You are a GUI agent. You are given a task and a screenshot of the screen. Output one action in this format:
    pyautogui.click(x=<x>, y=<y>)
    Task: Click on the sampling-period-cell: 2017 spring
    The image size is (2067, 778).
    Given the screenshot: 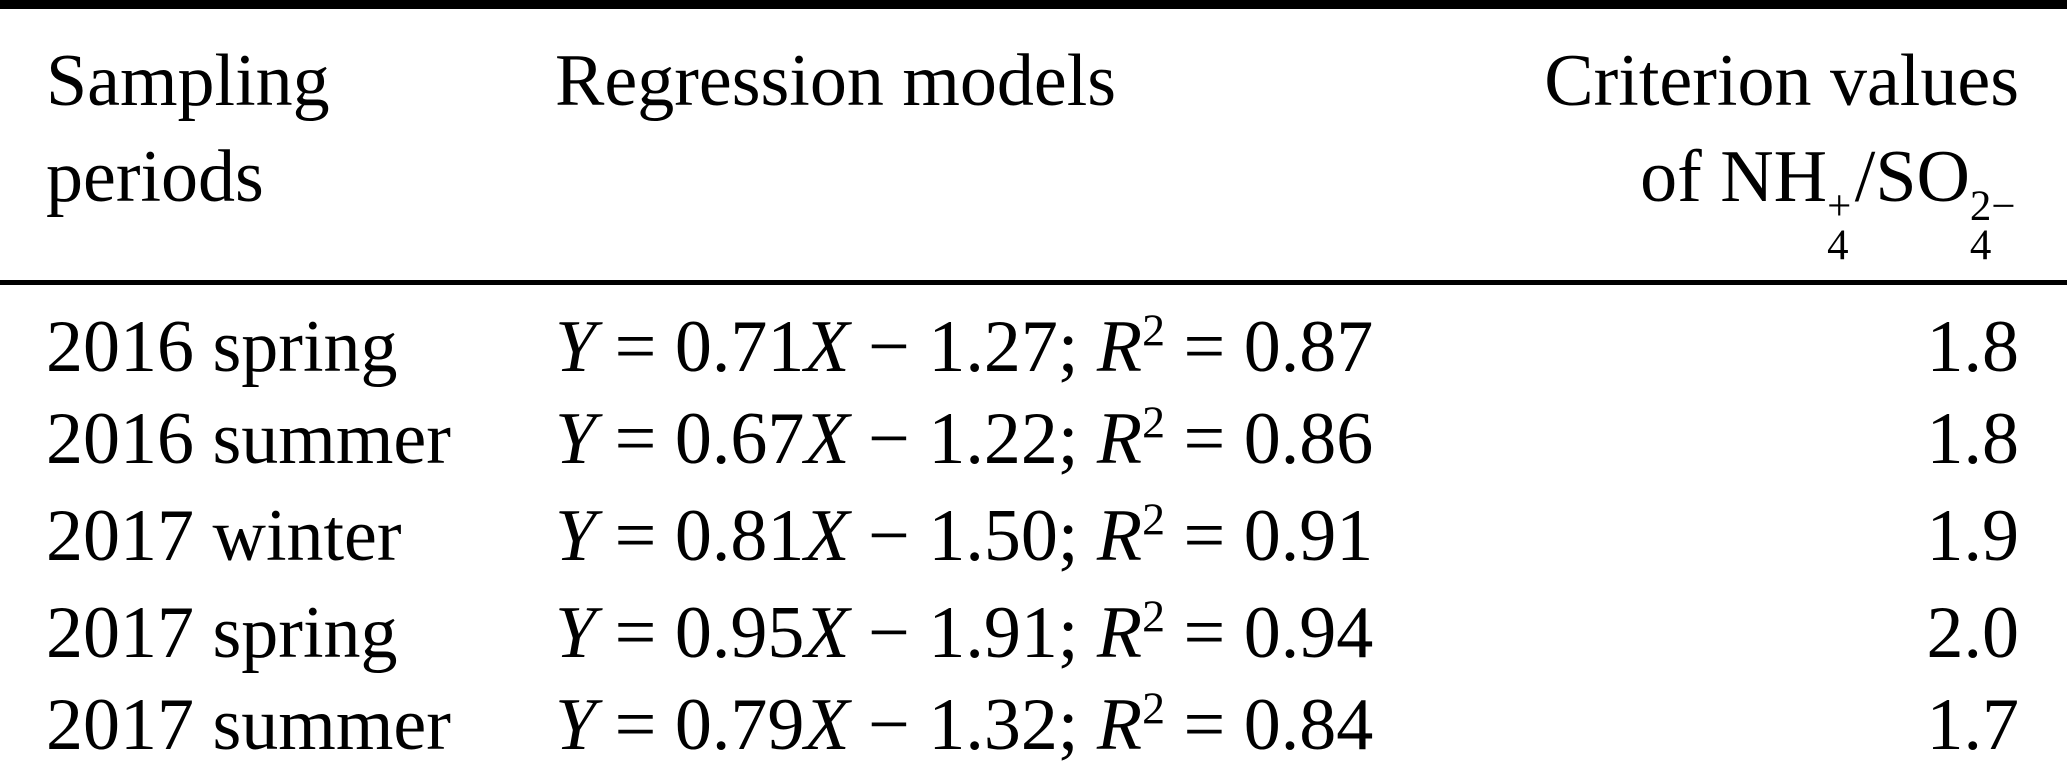 What is the action you would take?
    pyautogui.click(x=255, y=633)
    